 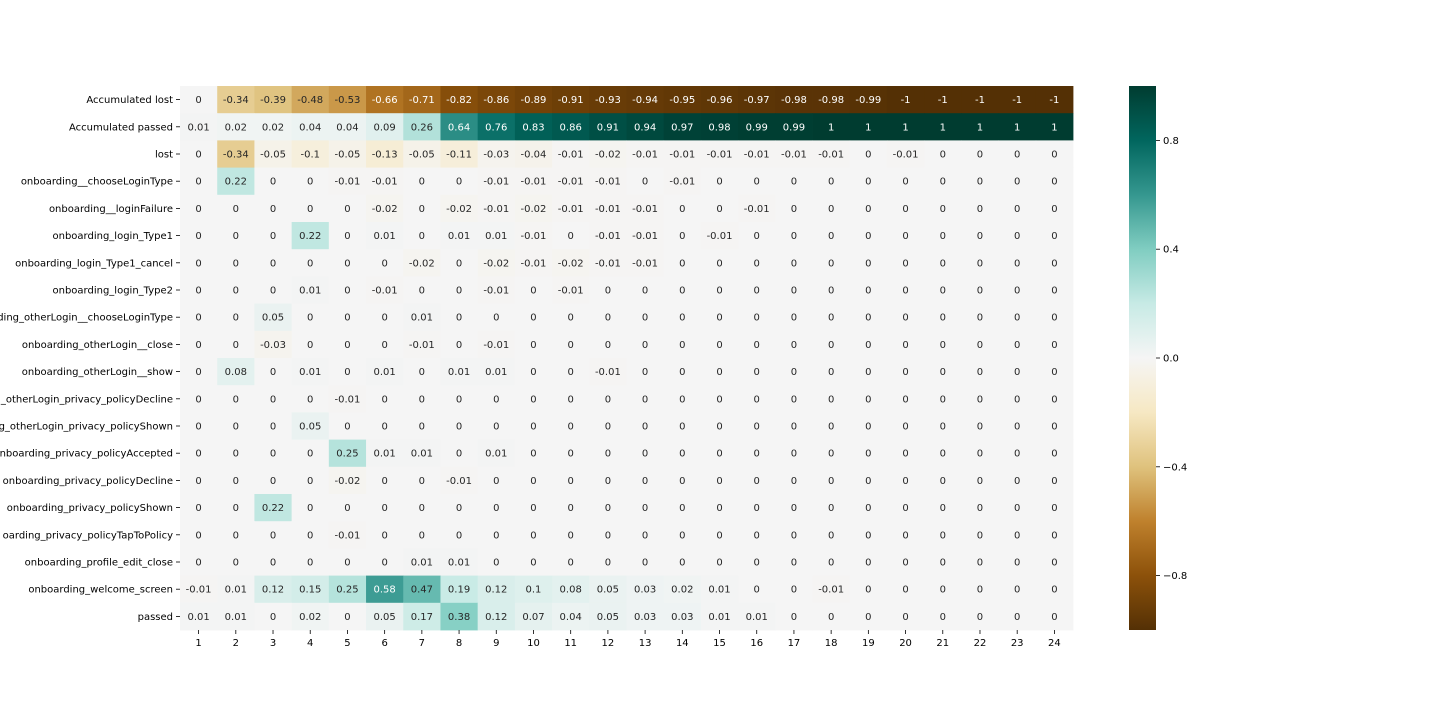 What do you see at coordinates (868, 100) in the screenshot?
I see `cell-value-label: -0.99` at bounding box center [868, 100].